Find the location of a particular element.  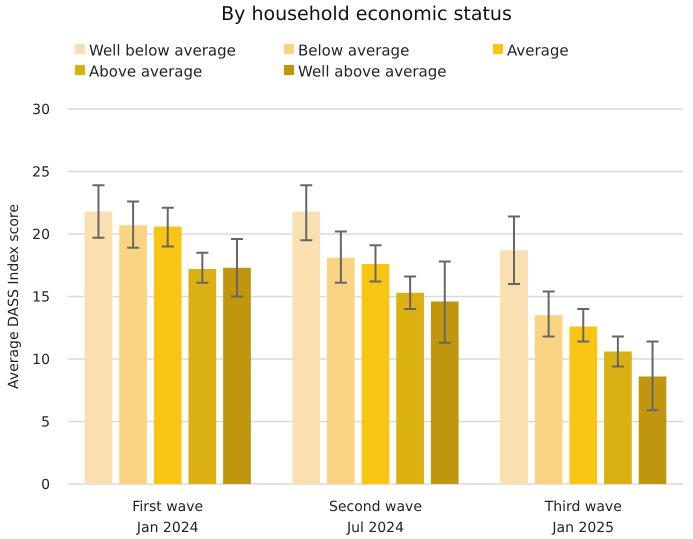

chart-title: By household economic status is located at coordinates (366, 14).